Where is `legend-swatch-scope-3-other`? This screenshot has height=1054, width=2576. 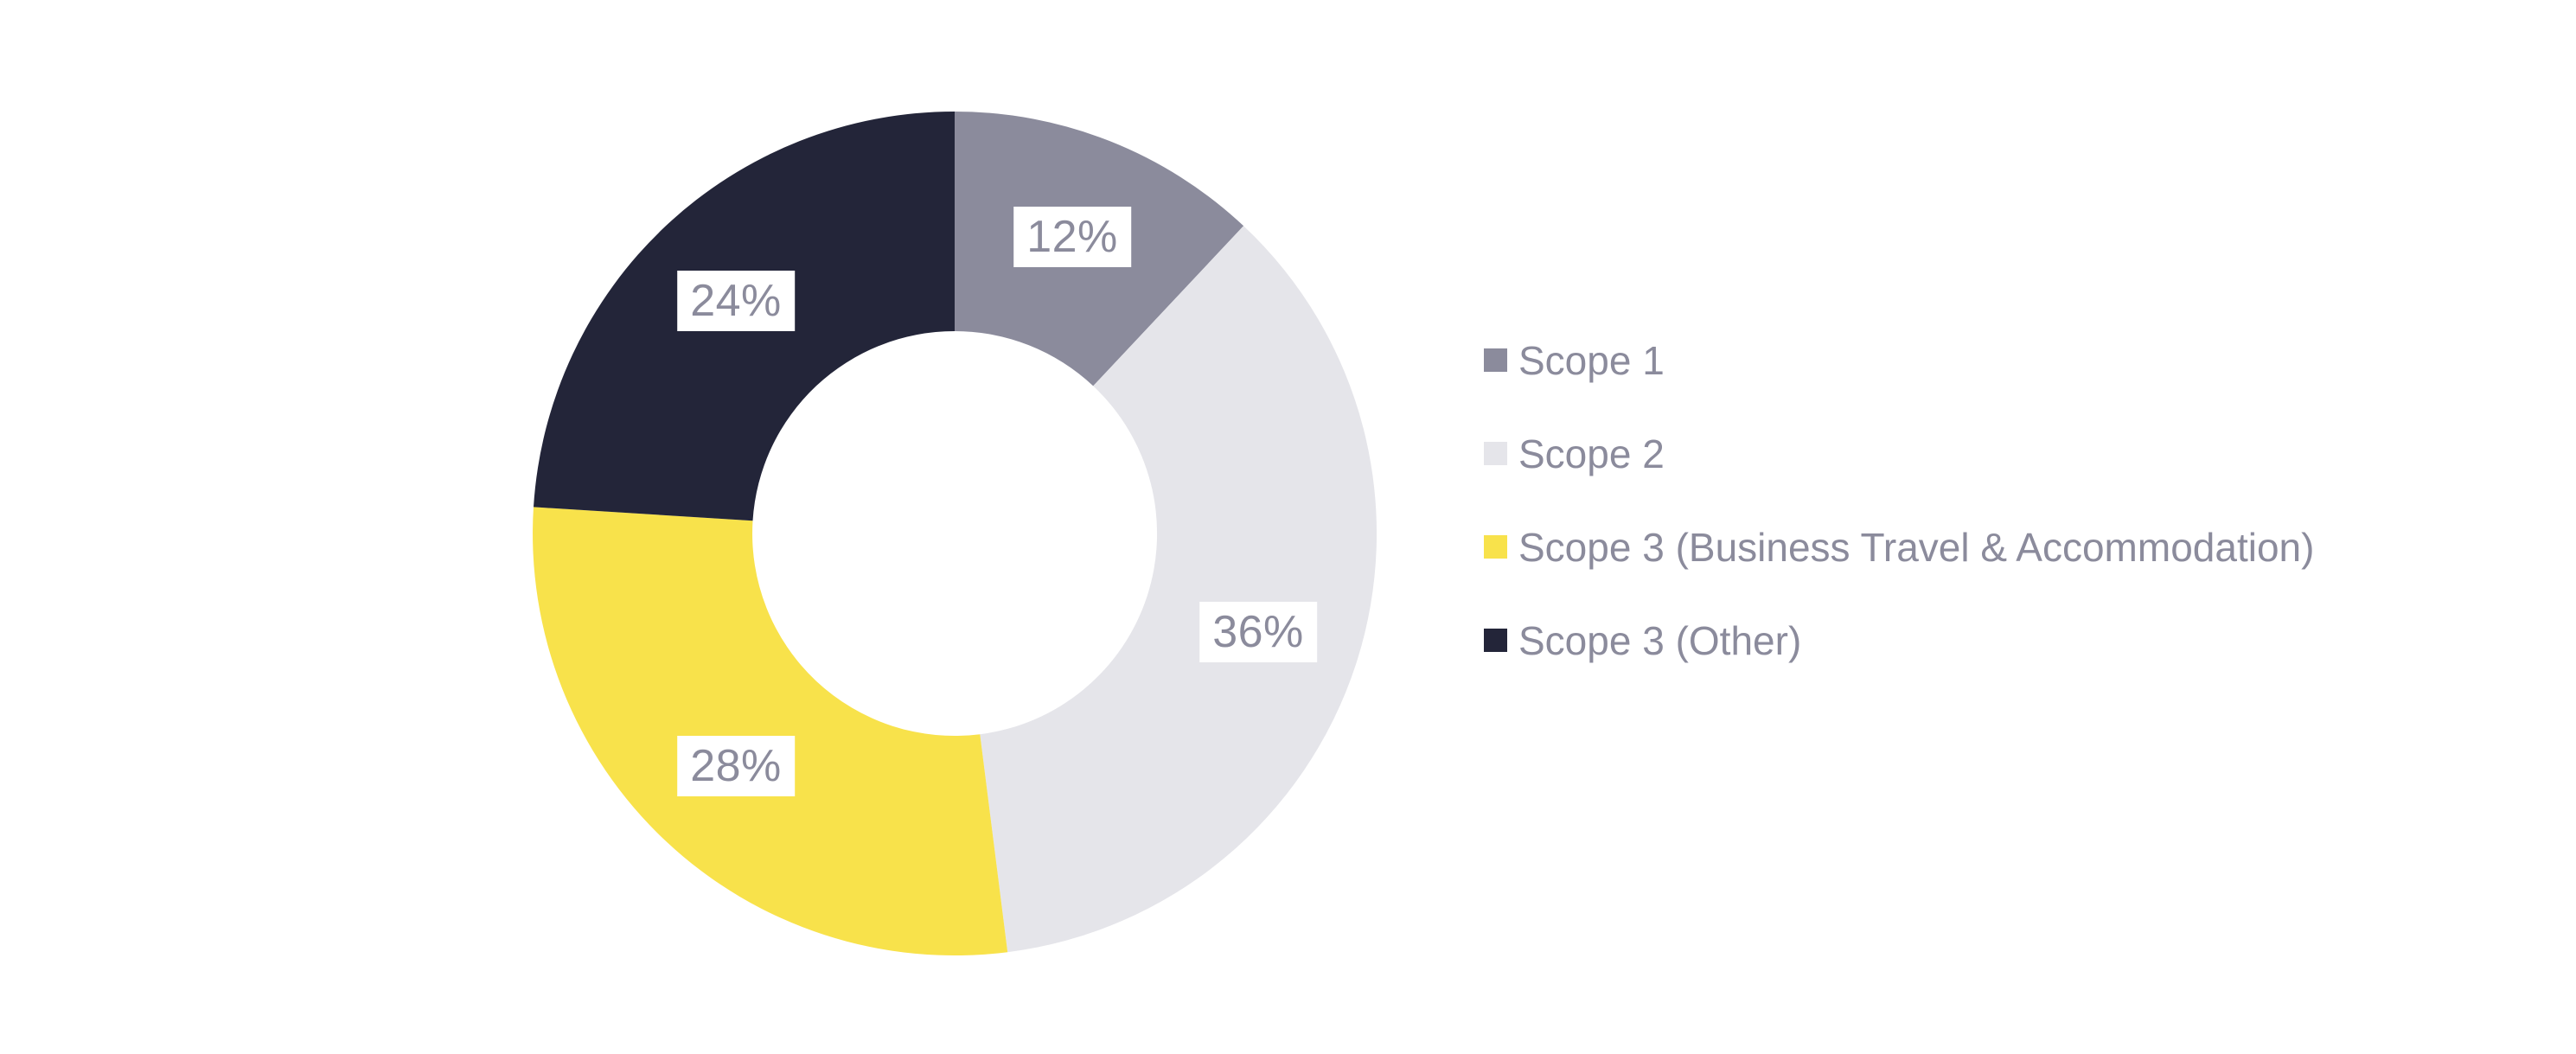 legend-swatch-scope-3-other is located at coordinates (1496, 640).